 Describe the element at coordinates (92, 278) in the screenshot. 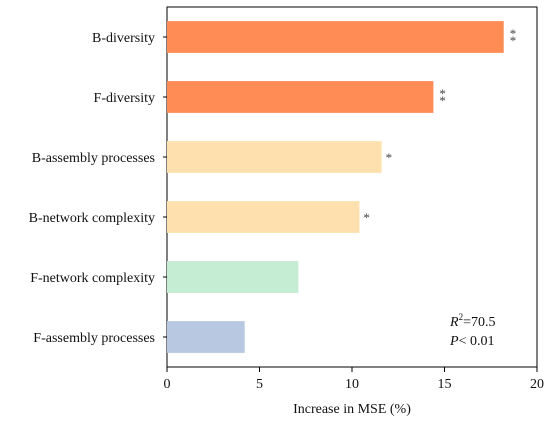

I see `category-label-4: F-network complexity` at that location.